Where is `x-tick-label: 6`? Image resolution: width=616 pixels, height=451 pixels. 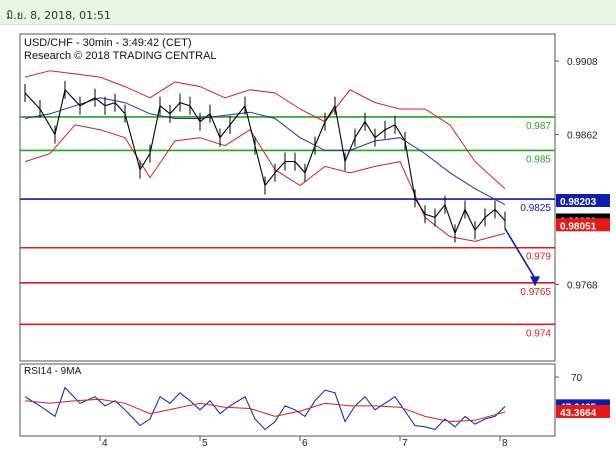 x-tick-label: 6 is located at coordinates (305, 442).